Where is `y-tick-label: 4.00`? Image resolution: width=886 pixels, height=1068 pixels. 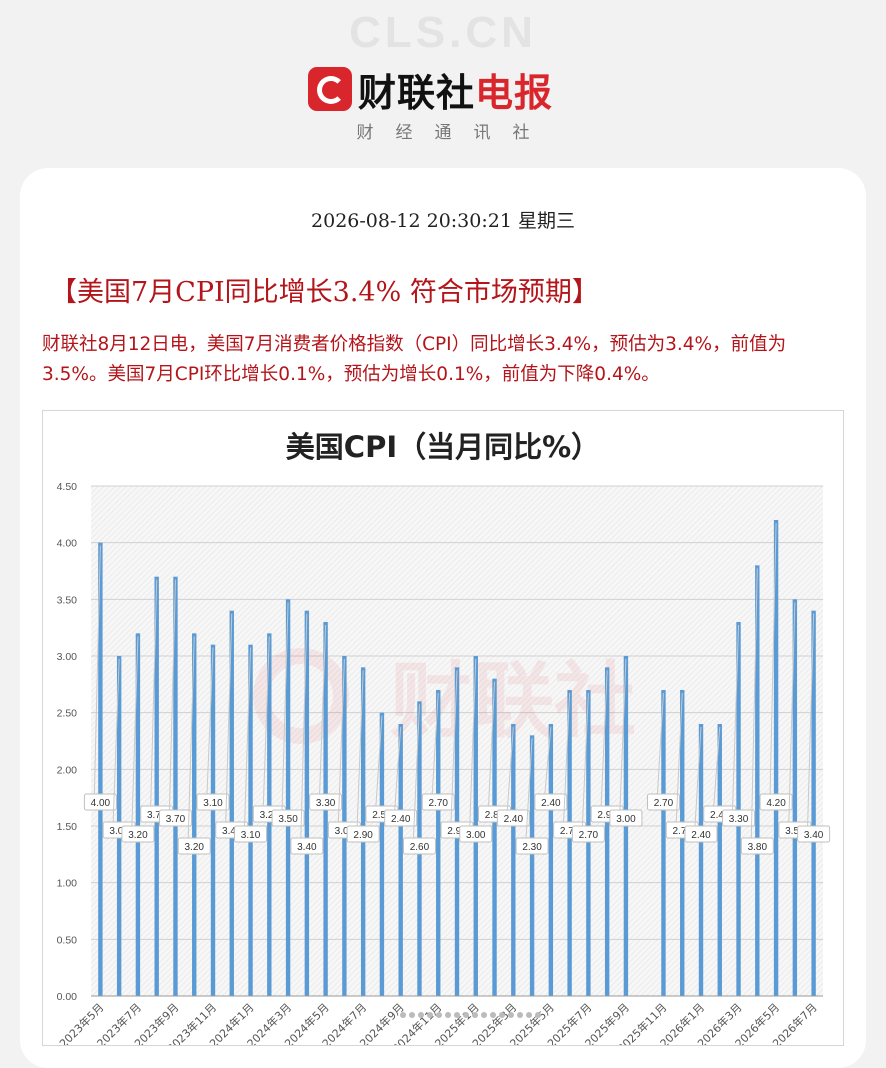
y-tick-label: 4.00 is located at coordinates (67, 544).